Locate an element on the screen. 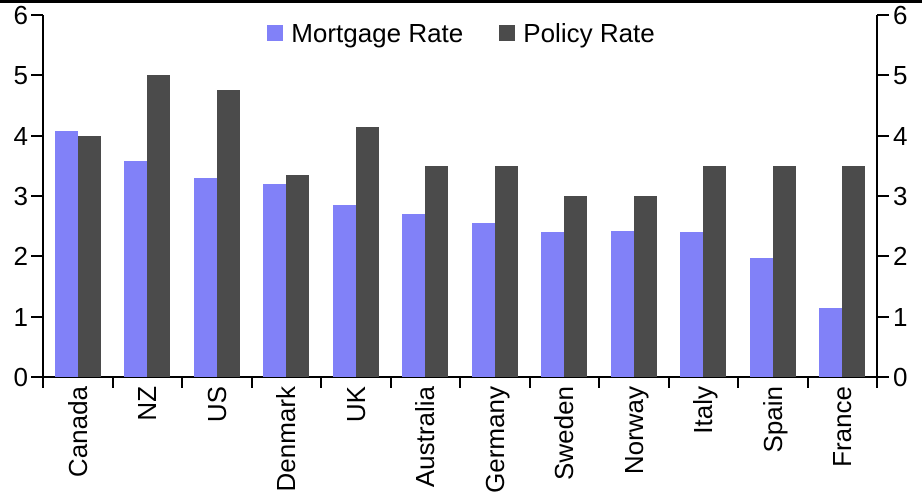 The height and width of the screenshot is (495, 922). legend-label-mortgage-rate: Mortgage Rate is located at coordinates (377, 33).